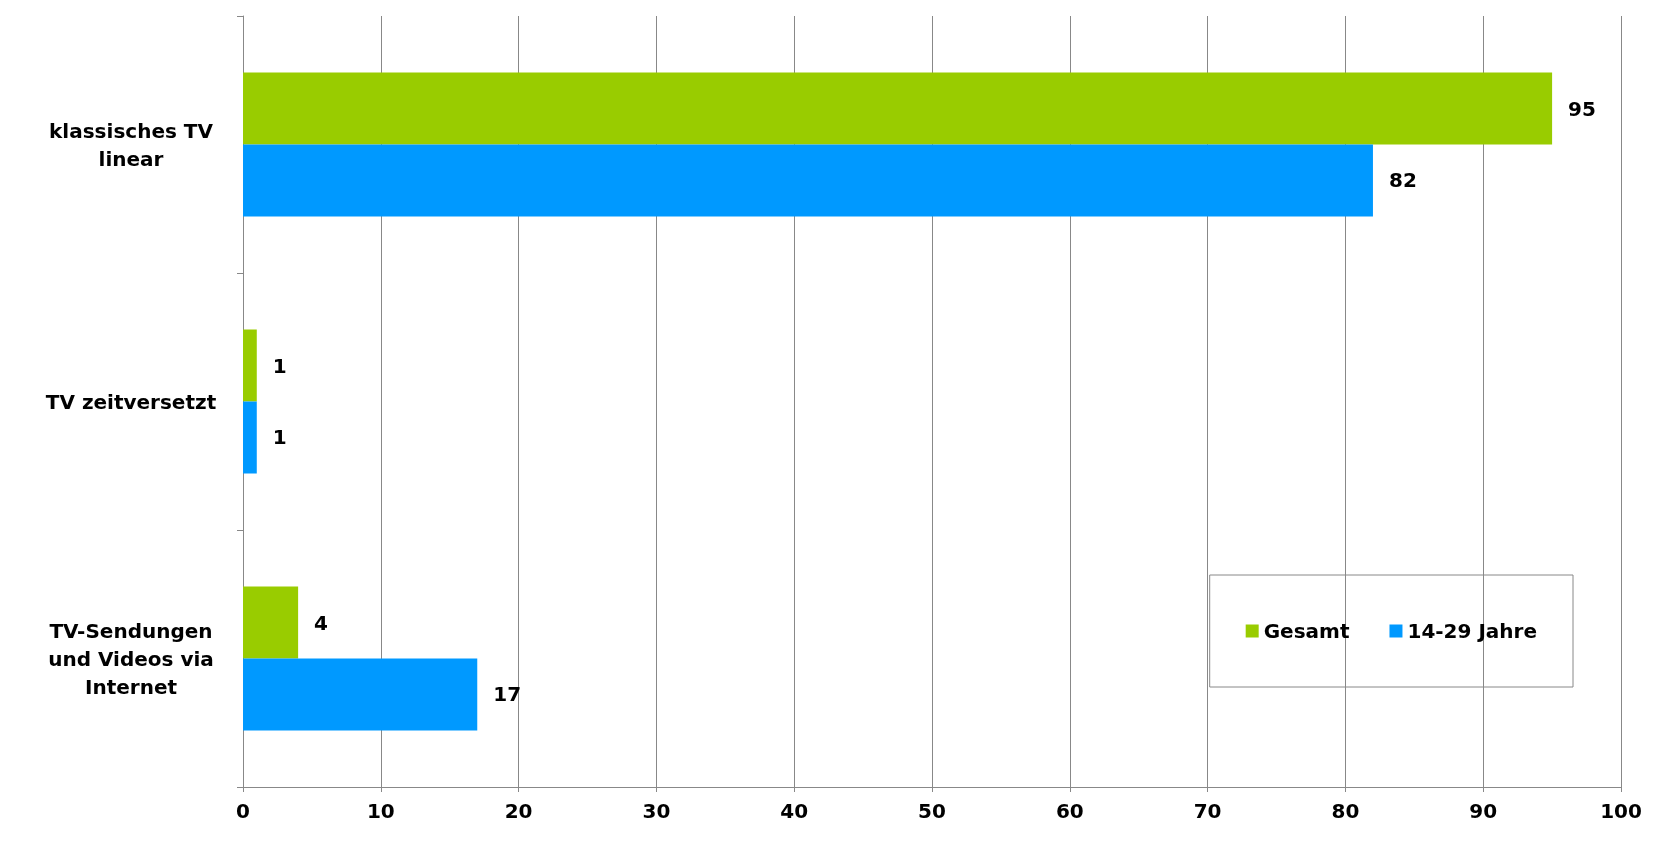 The height and width of the screenshot is (845, 1671). Describe the element at coordinates (1207, 811) in the screenshot. I see `x-tick-label: 70` at that location.